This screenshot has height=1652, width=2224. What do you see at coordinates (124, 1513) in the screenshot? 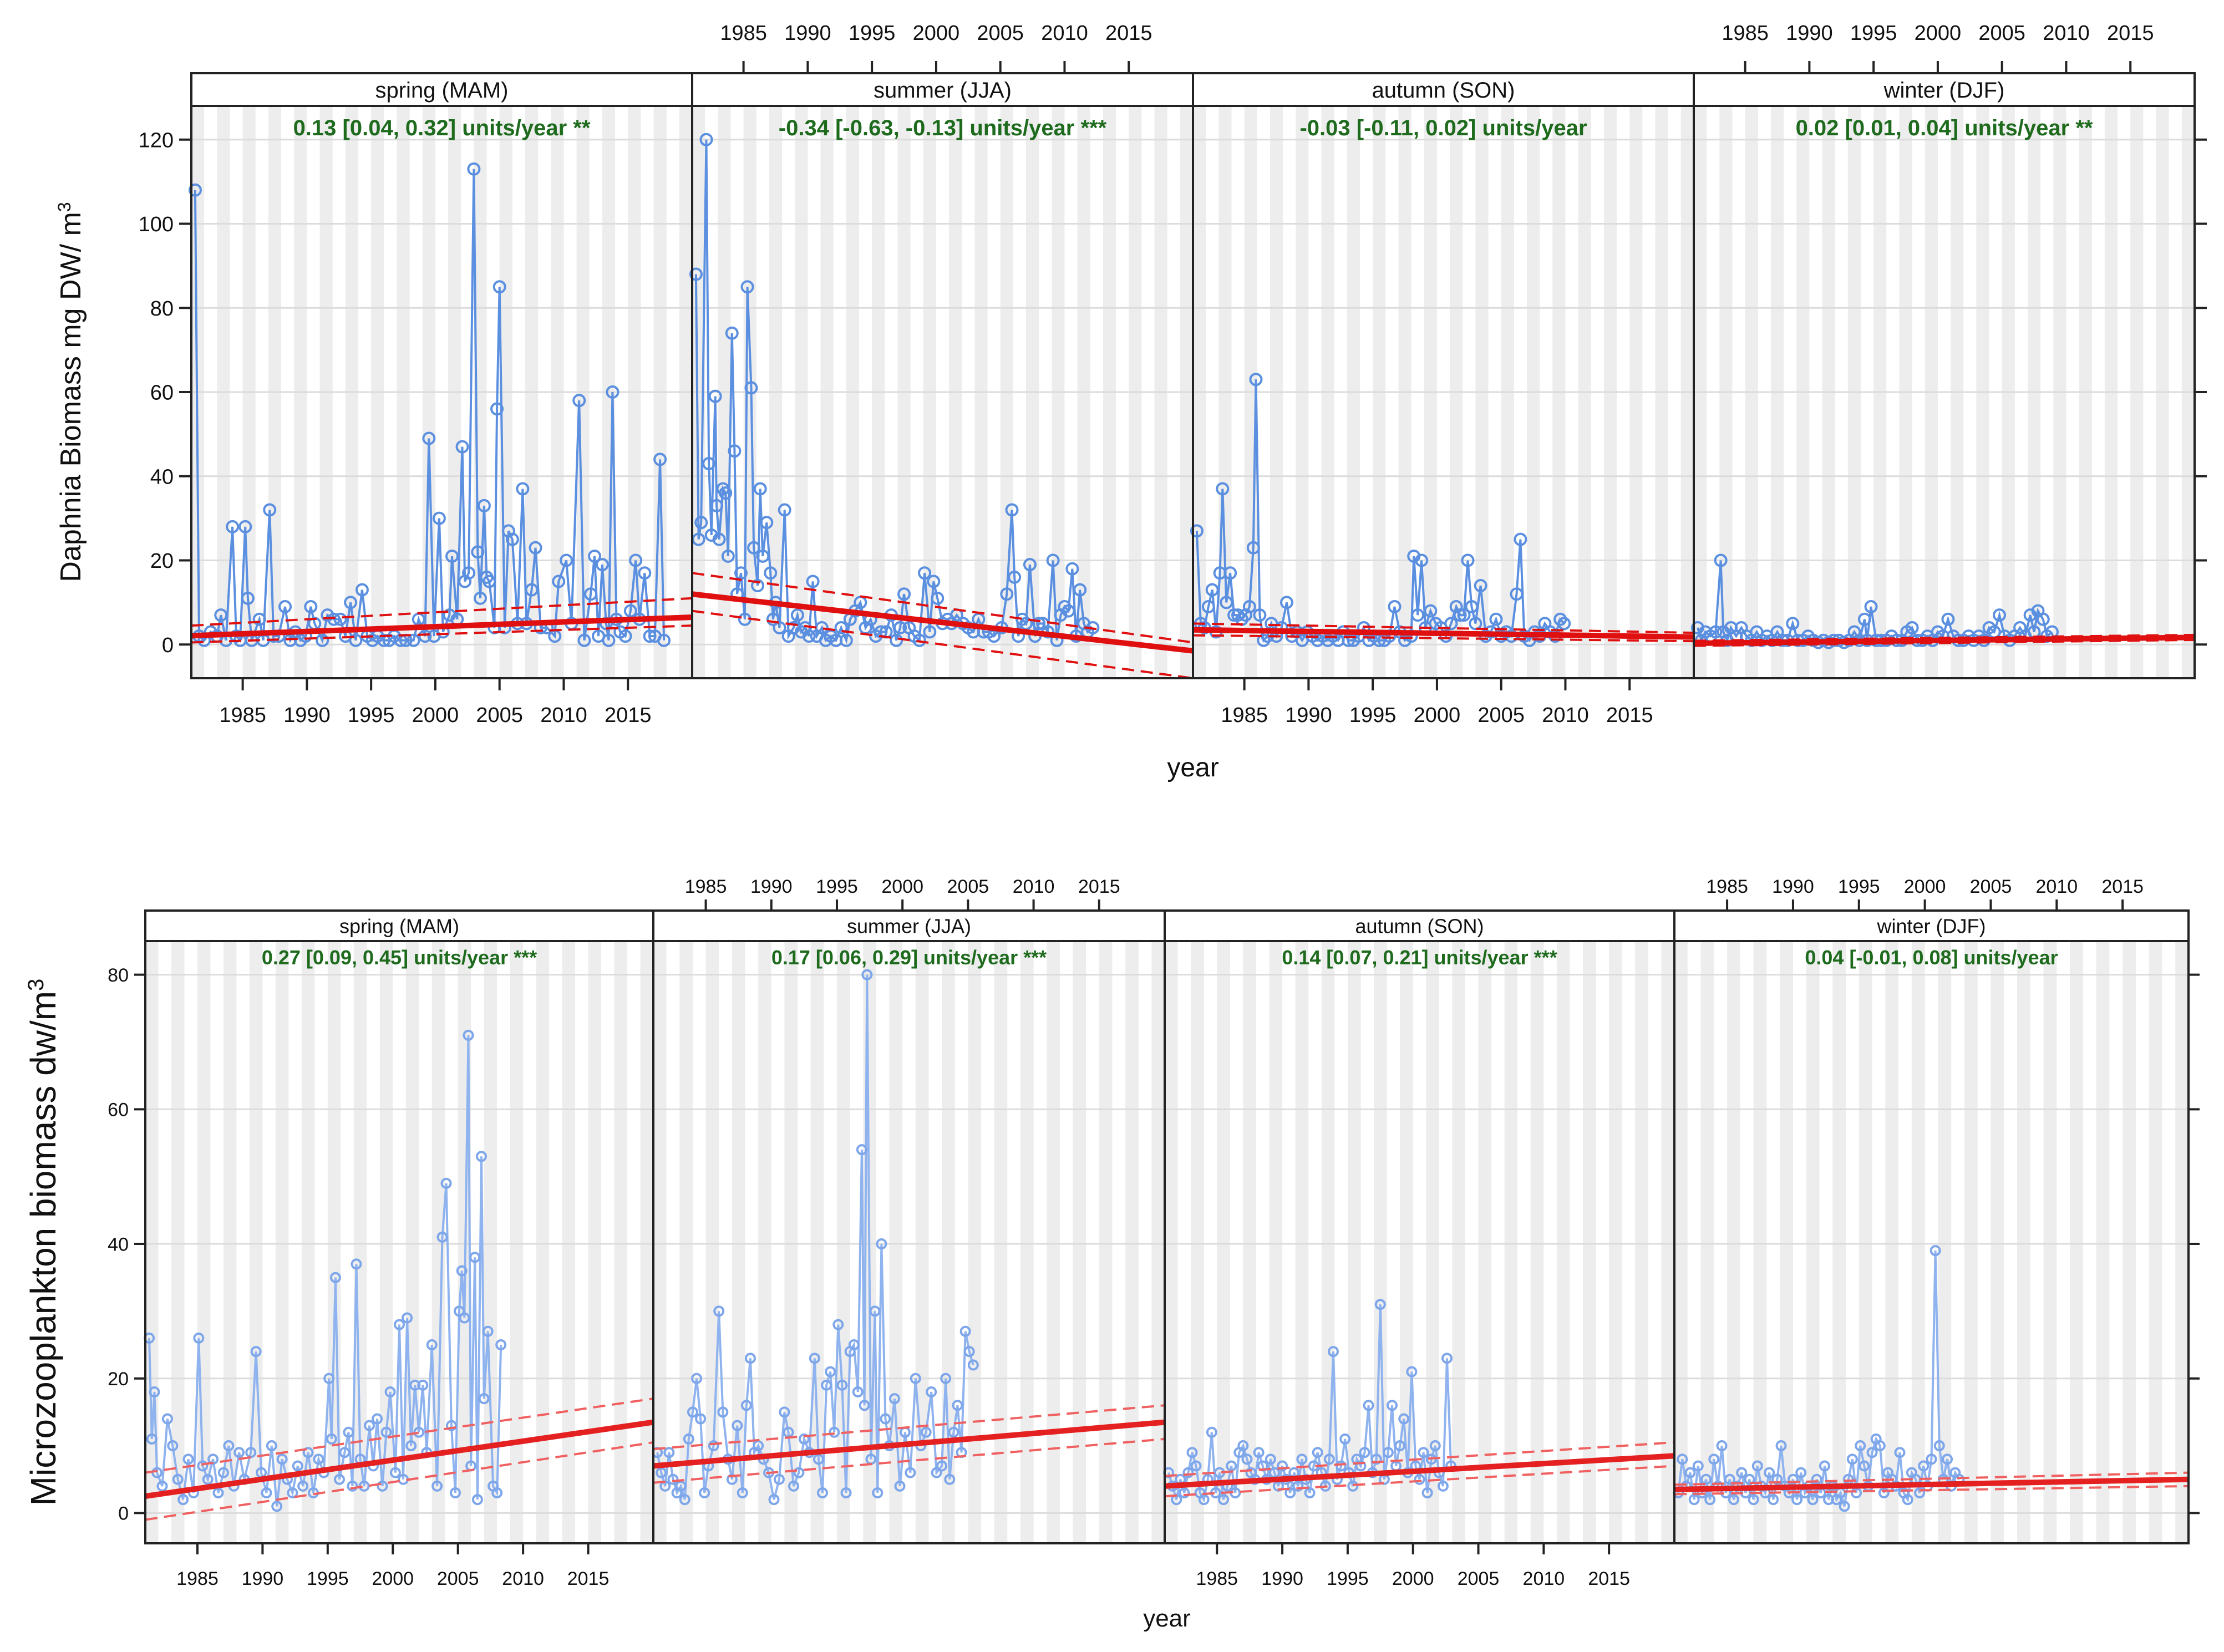
I see `y-tick-label: 0` at bounding box center [124, 1513].